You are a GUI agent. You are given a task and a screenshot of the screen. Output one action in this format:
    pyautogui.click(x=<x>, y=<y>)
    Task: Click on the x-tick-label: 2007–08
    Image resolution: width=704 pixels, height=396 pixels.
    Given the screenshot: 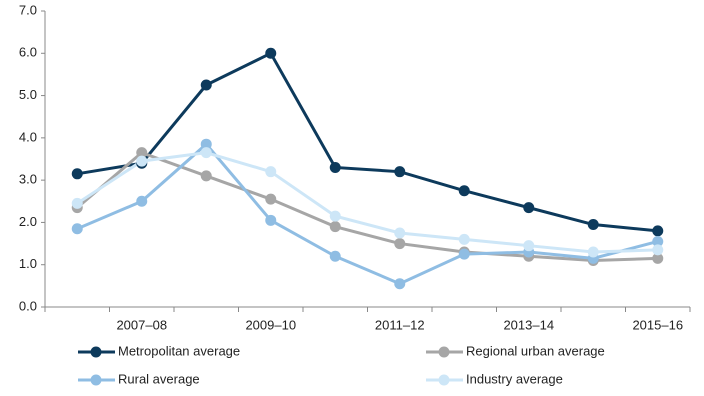 What is the action you would take?
    pyautogui.click(x=141, y=324)
    